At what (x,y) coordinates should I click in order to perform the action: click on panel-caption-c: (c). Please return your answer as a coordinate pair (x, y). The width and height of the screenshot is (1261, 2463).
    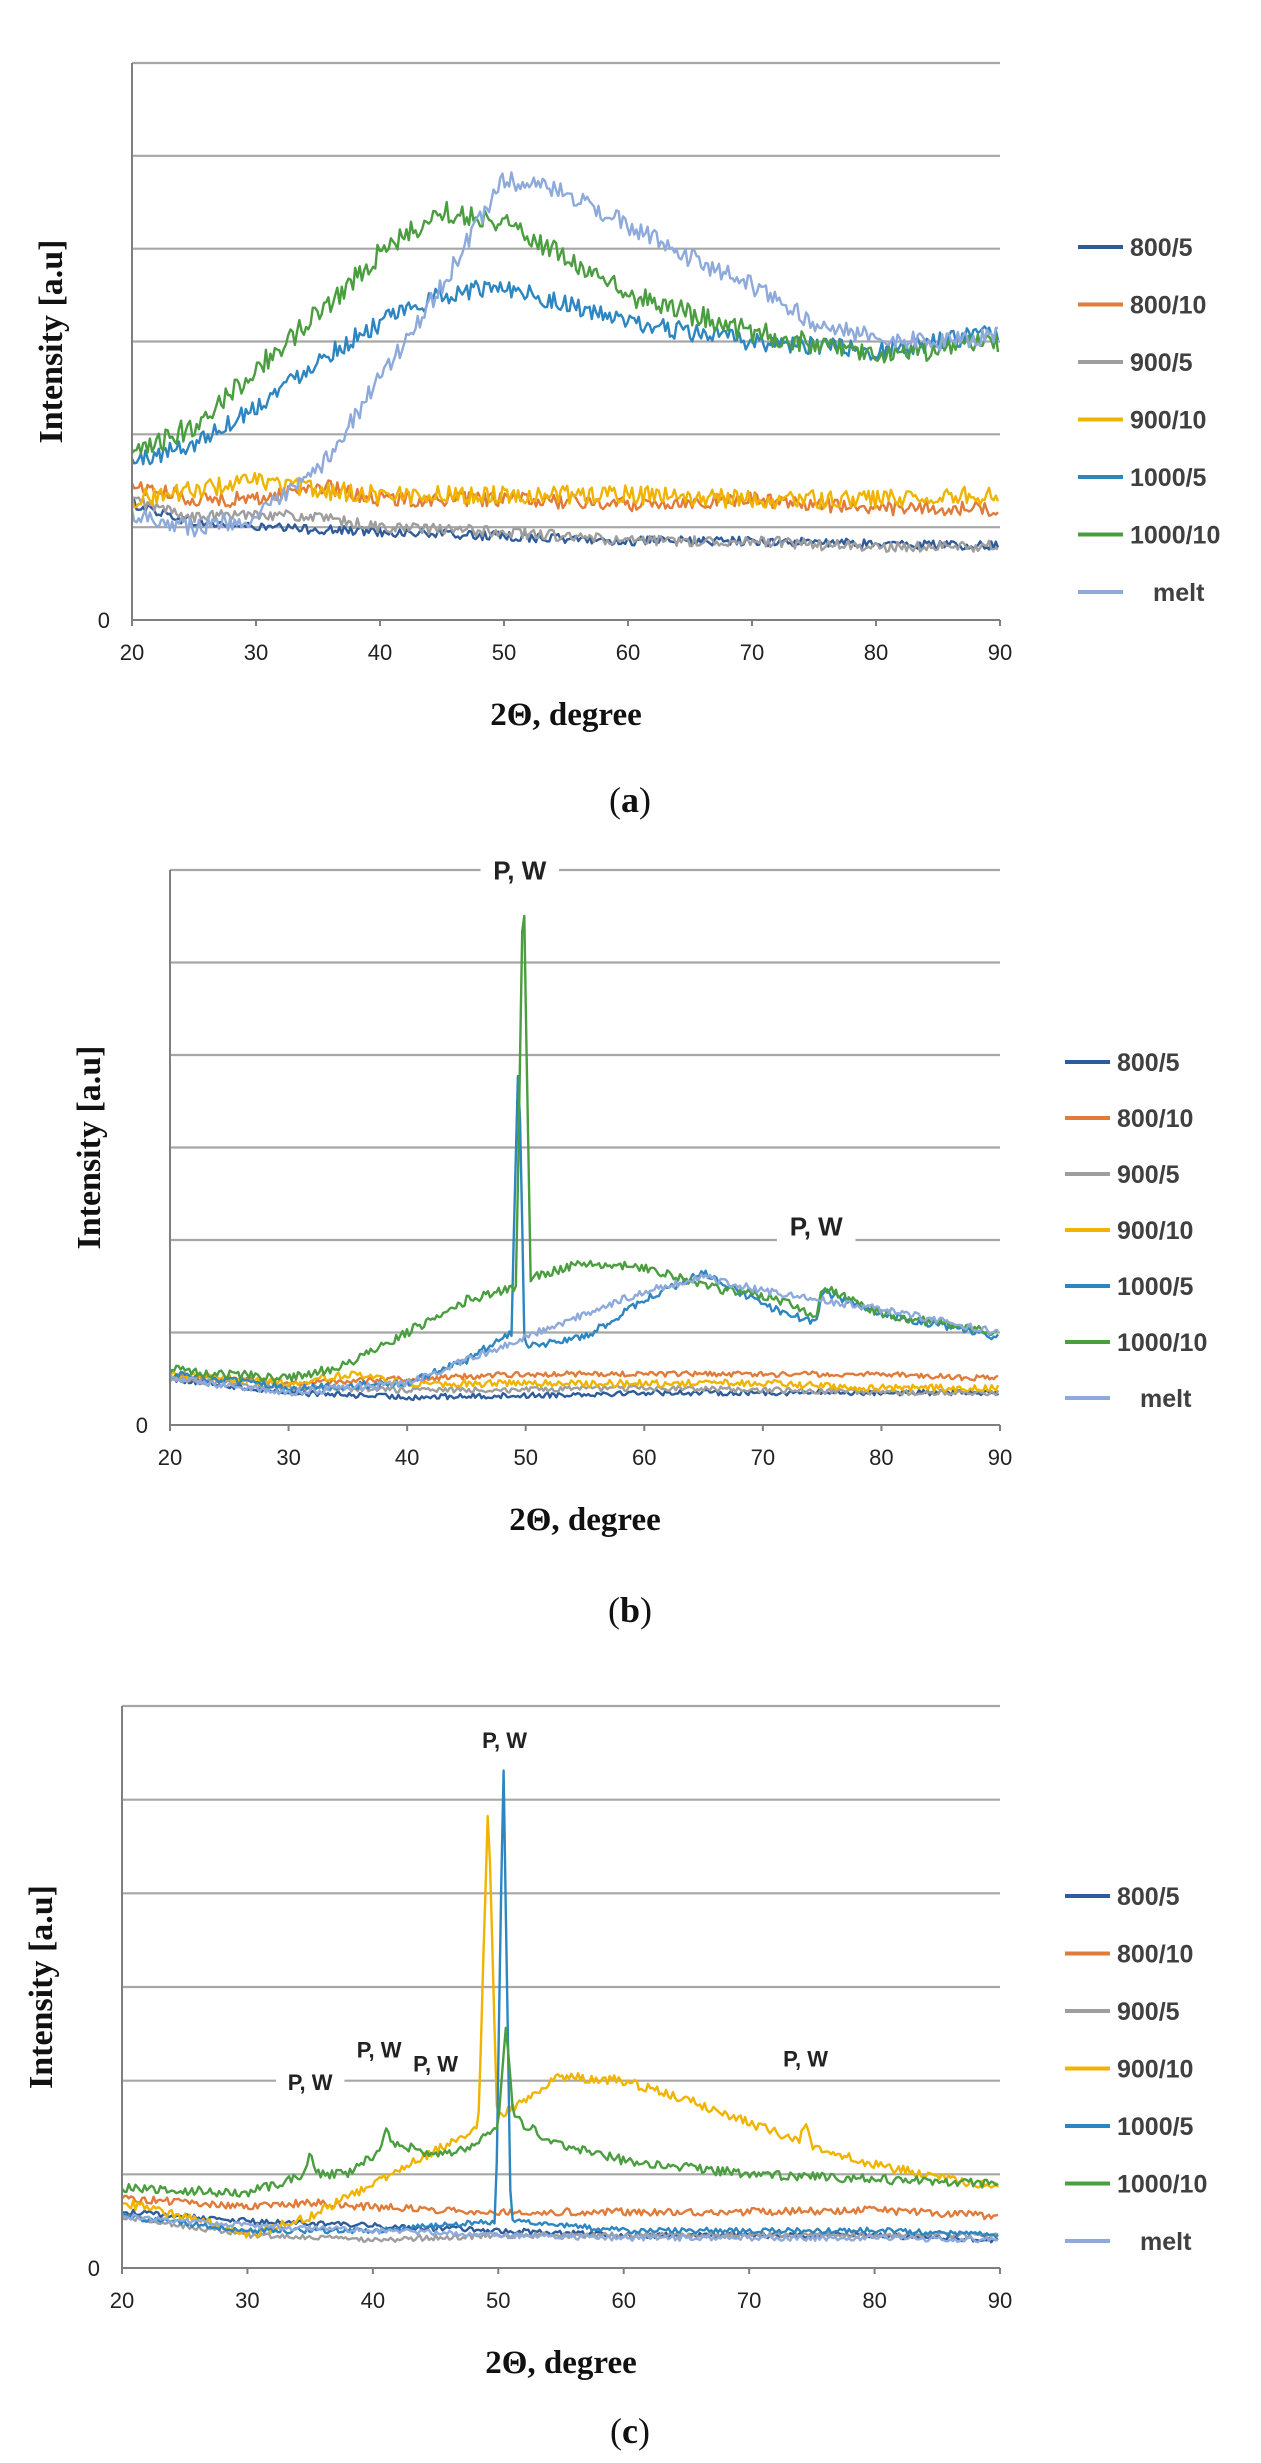
    Looking at the image, I should click on (630, 2431).